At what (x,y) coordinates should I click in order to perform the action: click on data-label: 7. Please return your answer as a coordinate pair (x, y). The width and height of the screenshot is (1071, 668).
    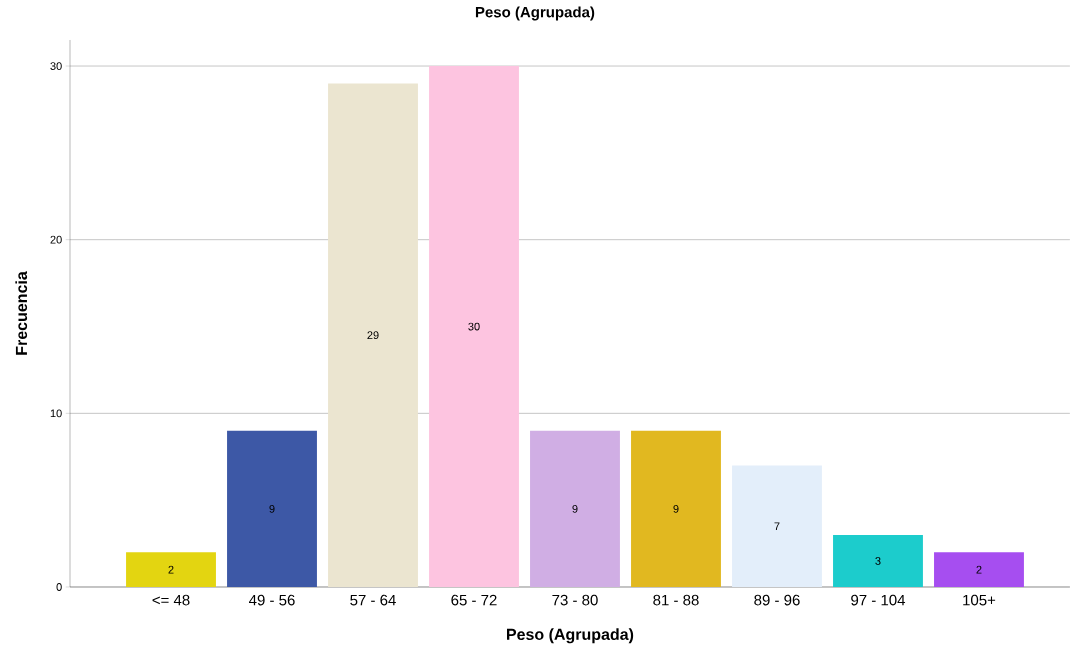
    Looking at the image, I should click on (777, 526).